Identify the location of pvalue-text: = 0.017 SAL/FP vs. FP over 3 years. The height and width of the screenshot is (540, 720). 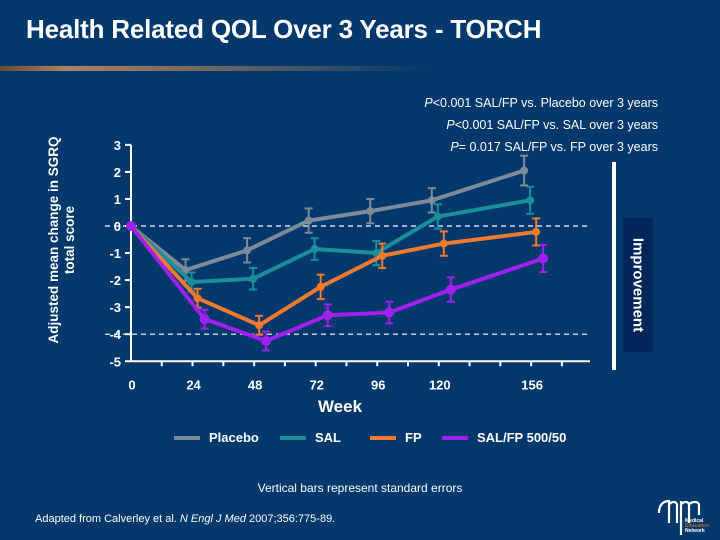
(558, 147).